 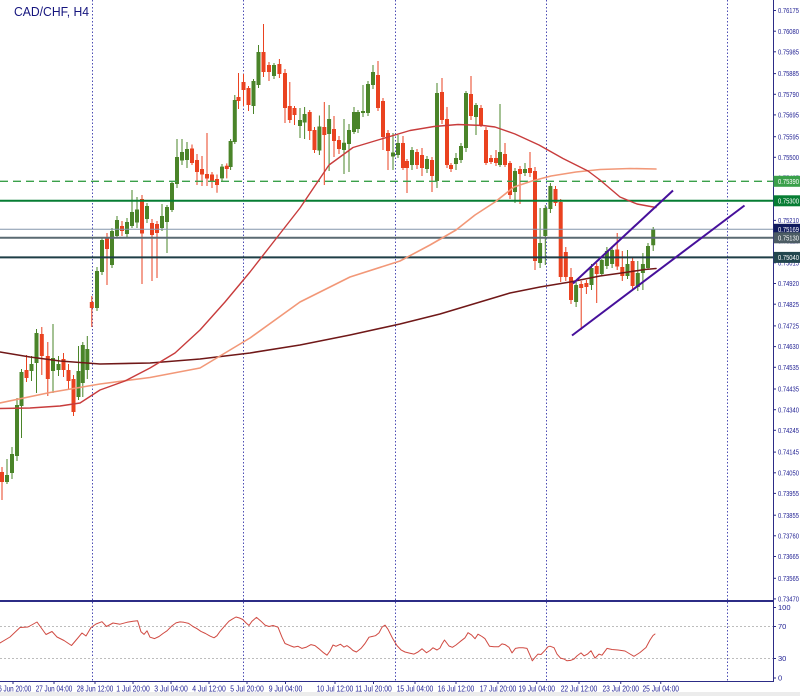 What do you see at coordinates (456, 689) in the screenshot?
I see `svg-text: 16 Jul 12:00` at bounding box center [456, 689].